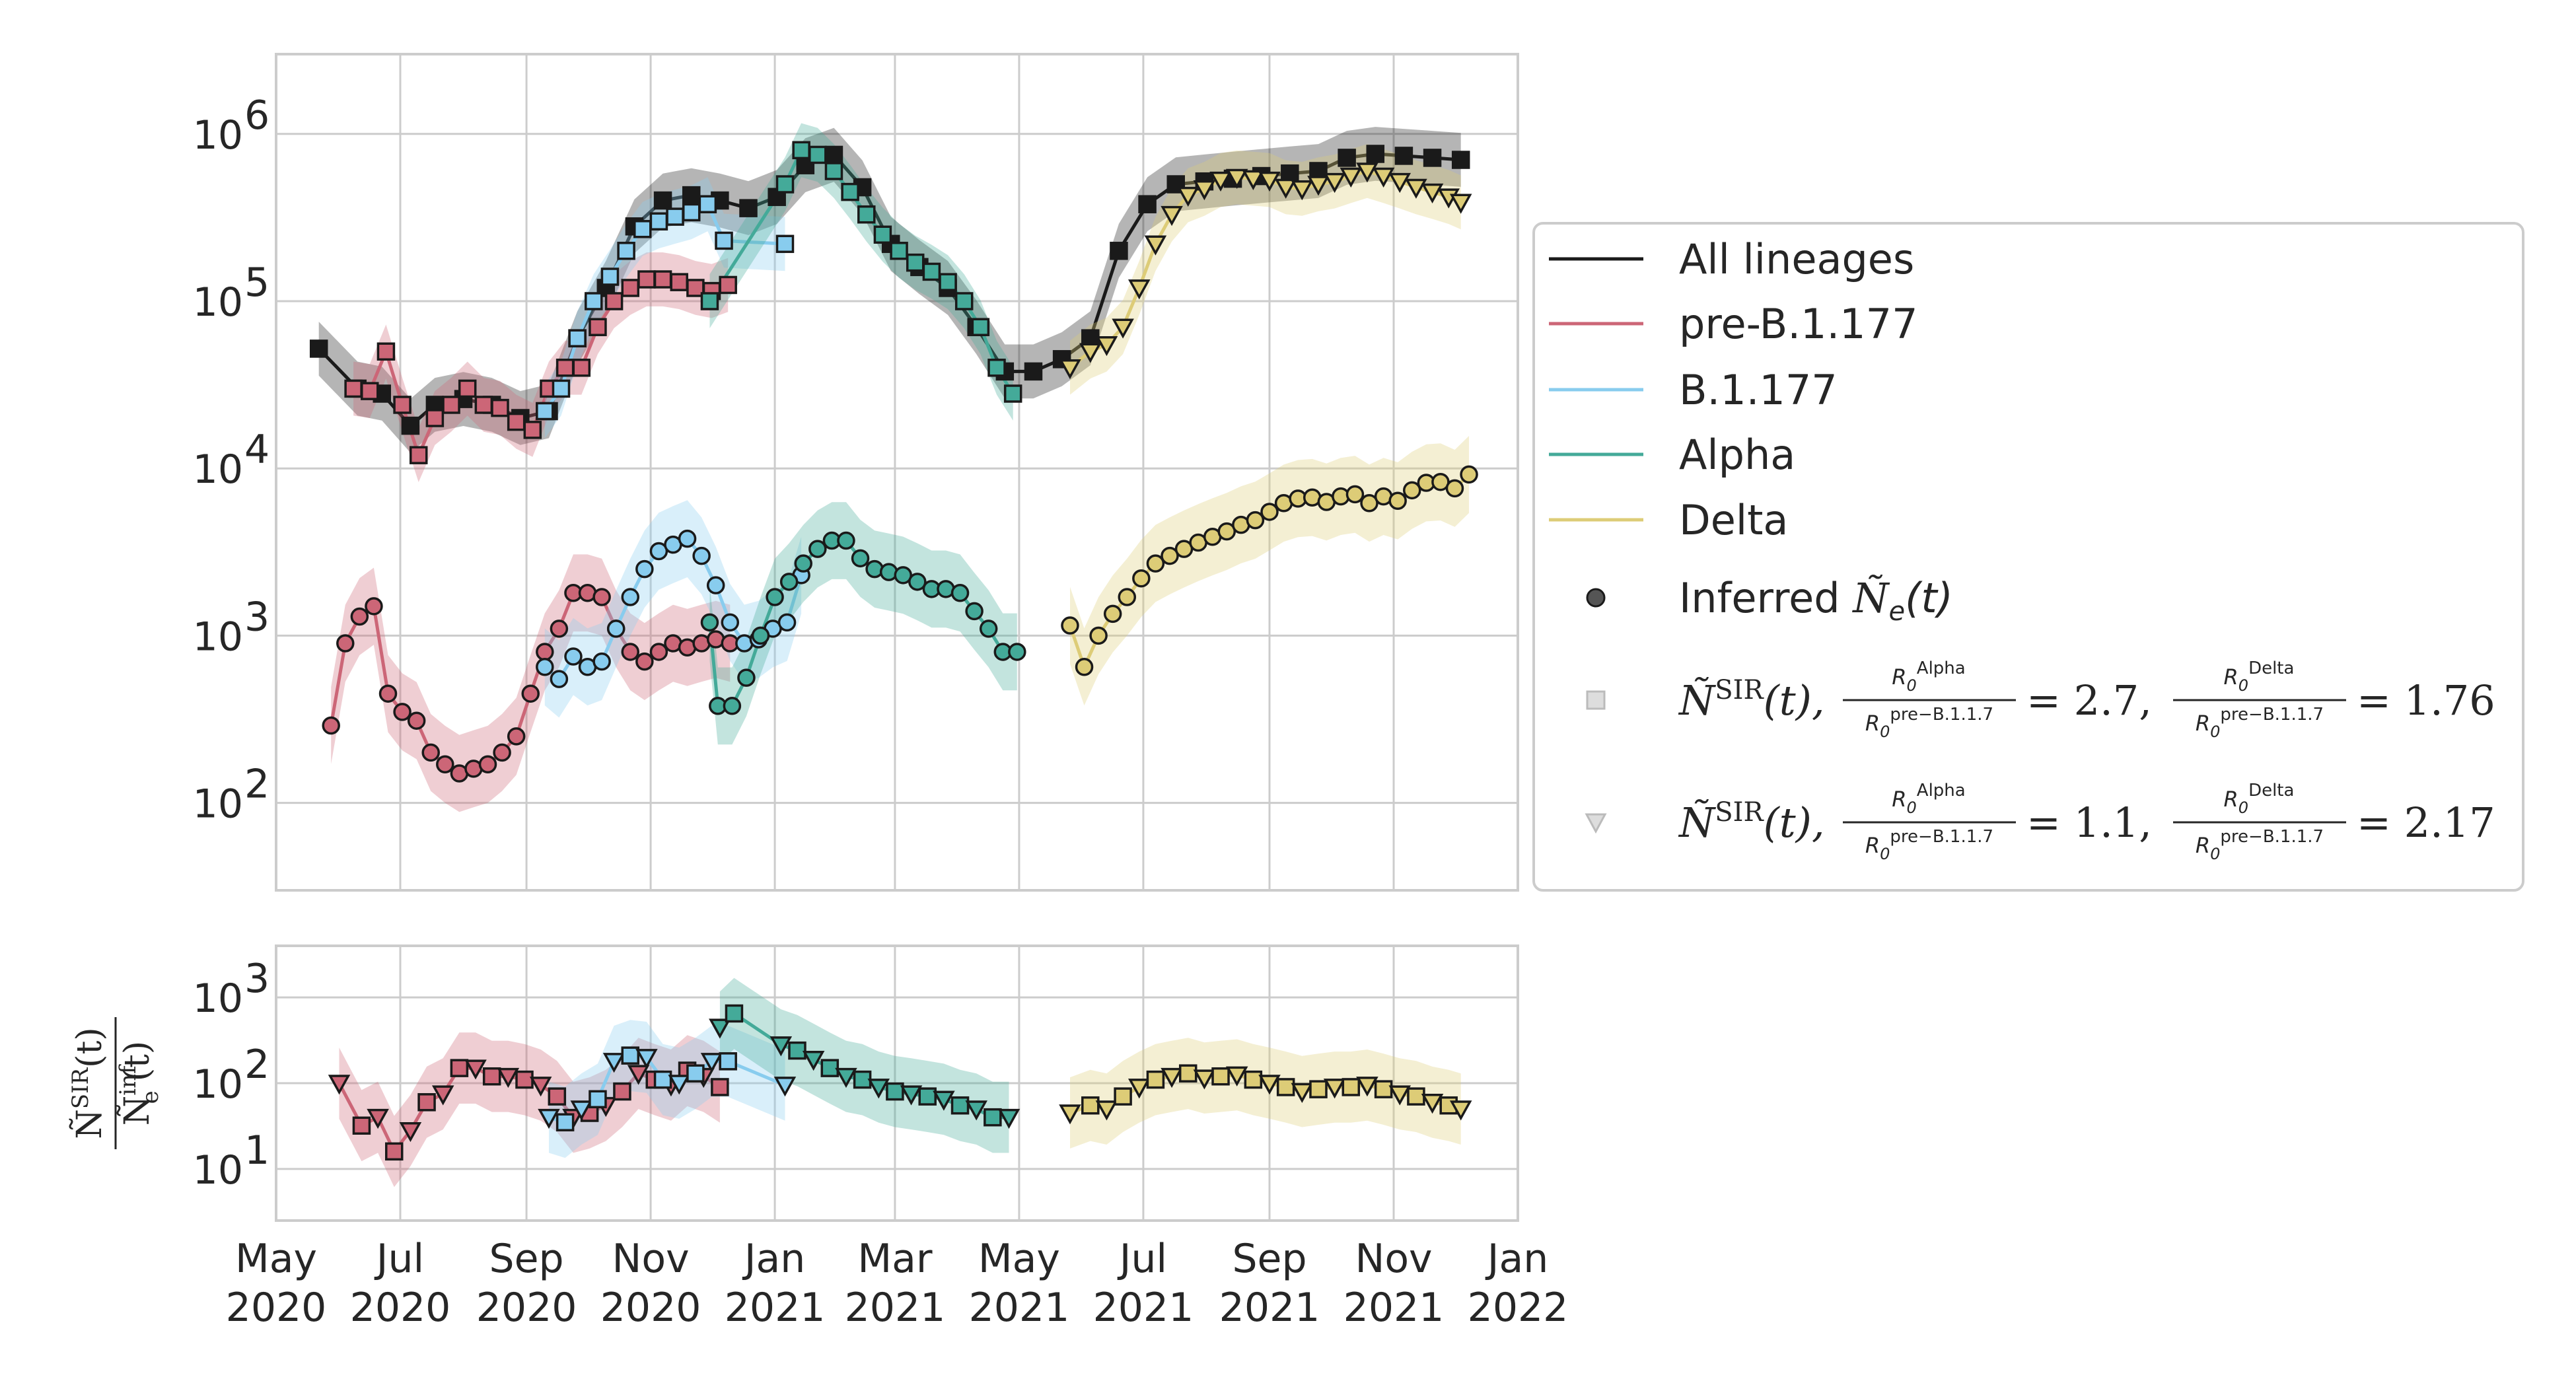  I want to click on bottom-y-axis-label: ÑSIR(t)Ñinfe(t), so click(115, 1083).